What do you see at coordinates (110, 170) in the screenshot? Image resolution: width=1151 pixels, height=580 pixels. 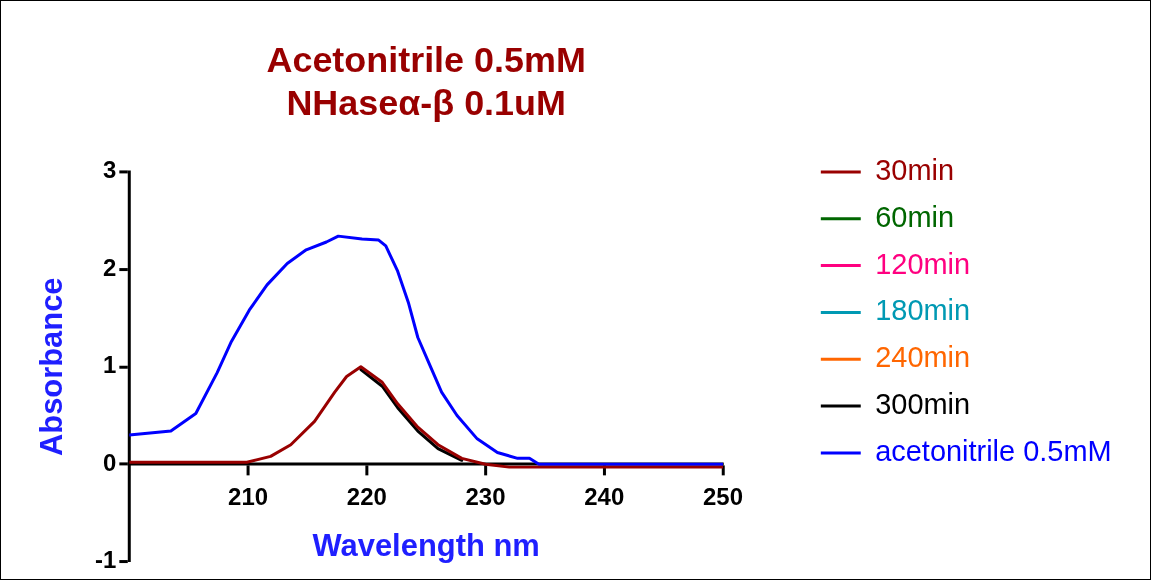 I see `y-tick-label: 3` at bounding box center [110, 170].